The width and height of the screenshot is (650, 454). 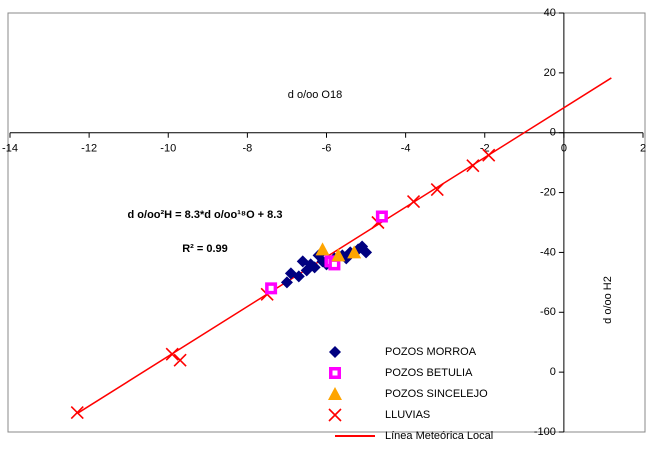 I want to click on x-tick-label: 0, so click(x=564, y=149).